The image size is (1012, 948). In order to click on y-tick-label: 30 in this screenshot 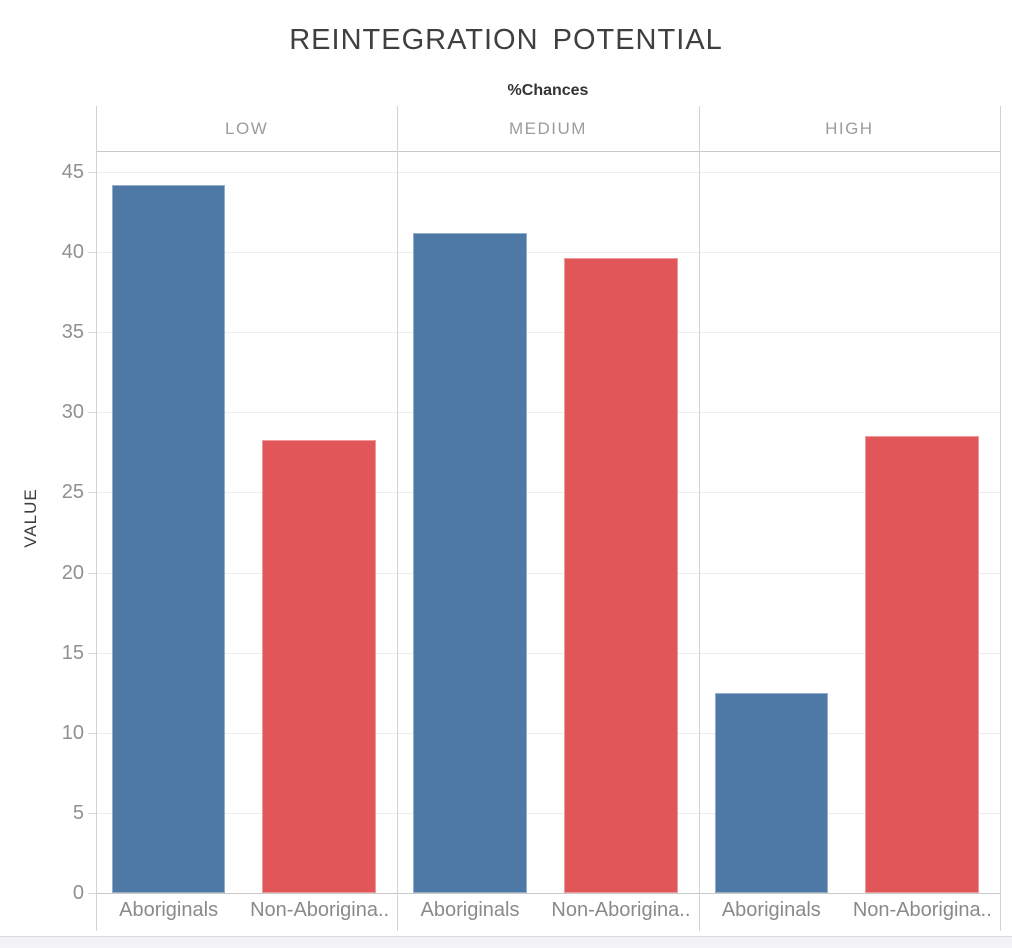, I will do `click(72, 412)`.